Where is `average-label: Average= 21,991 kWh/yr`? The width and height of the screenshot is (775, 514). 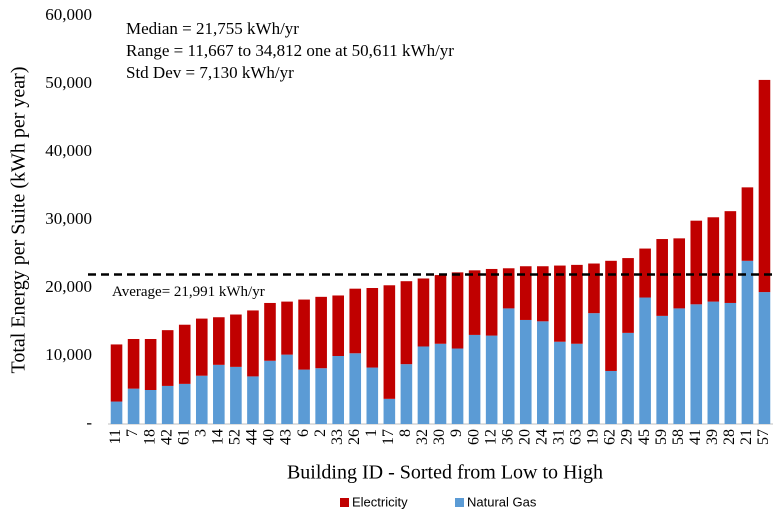
average-label: Average= 21,991 kWh/yr is located at coordinates (188, 292).